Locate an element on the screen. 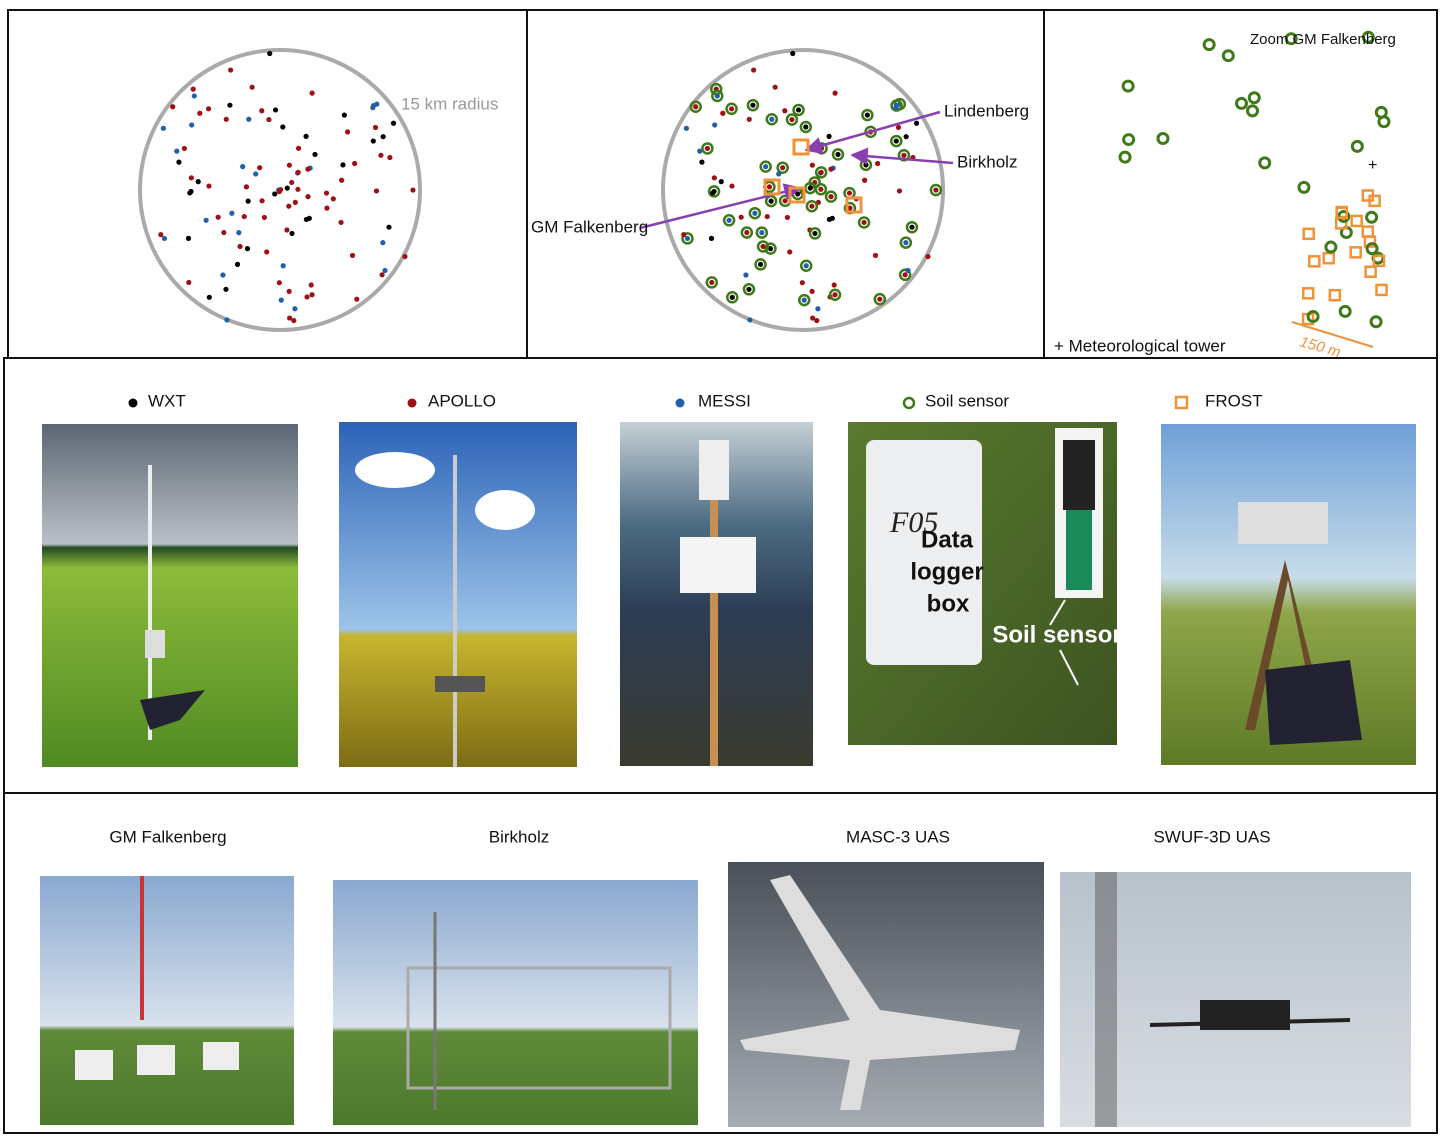 The width and height of the screenshot is (1442, 1140). legend-label: FROST is located at coordinates (1234, 400).